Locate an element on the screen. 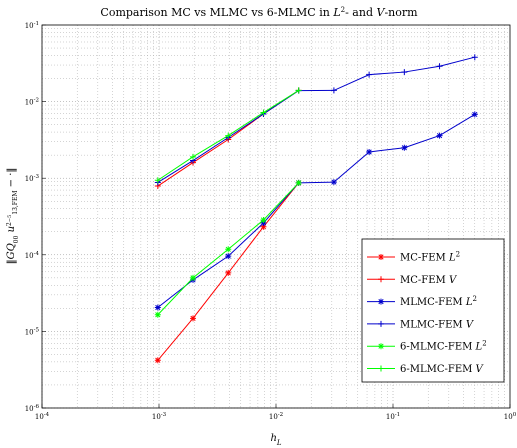 The image size is (517, 448). legend-entry-2: MC-FEM V is located at coordinates (412, 280).